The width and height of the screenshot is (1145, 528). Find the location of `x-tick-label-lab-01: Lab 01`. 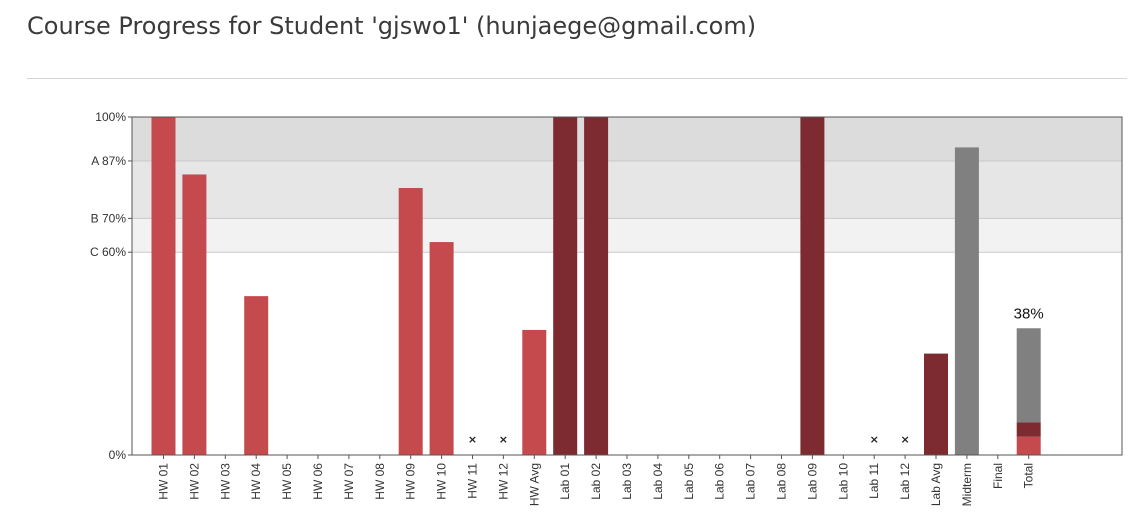

x-tick-label-lab-01: Lab 01 is located at coordinates (565, 481).